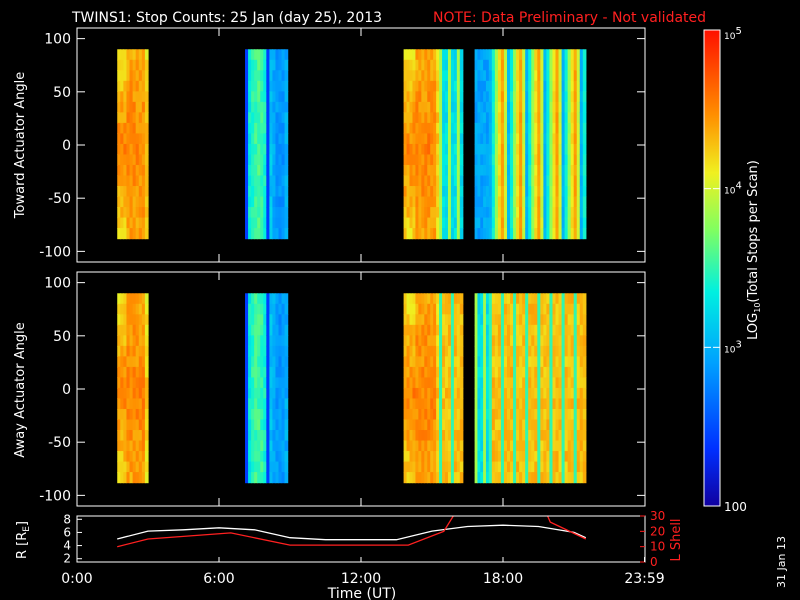 The height and width of the screenshot is (600, 800). Describe the element at coordinates (657, 516) in the screenshot. I see `orbit-y2tick-label: 30` at that location.